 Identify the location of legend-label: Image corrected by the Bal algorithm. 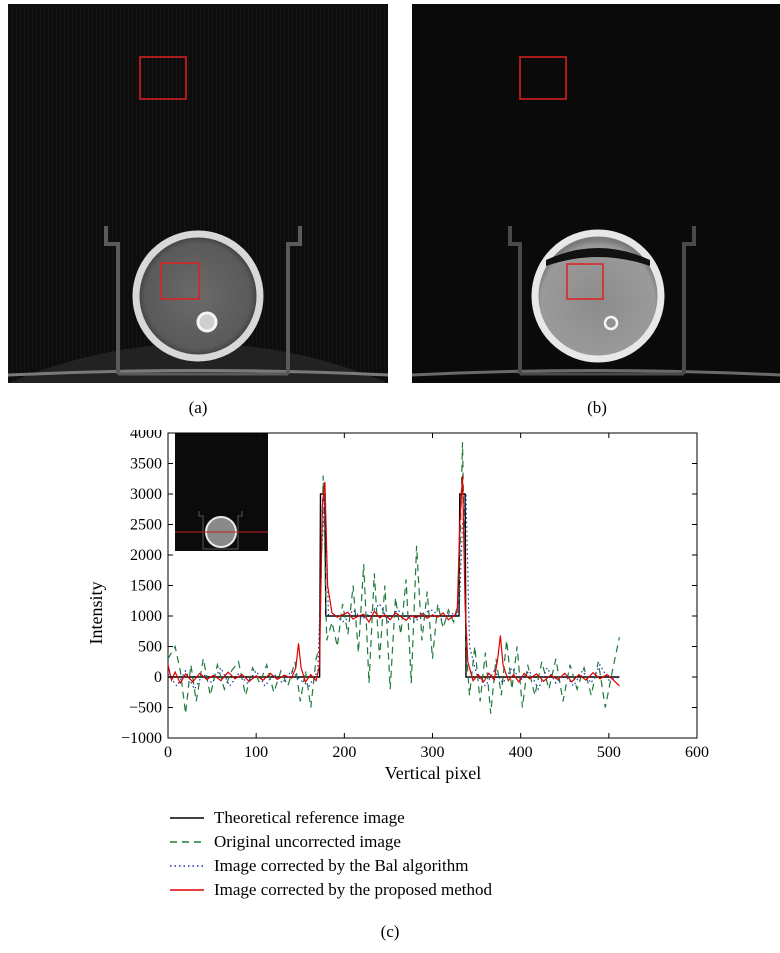
(341, 865).